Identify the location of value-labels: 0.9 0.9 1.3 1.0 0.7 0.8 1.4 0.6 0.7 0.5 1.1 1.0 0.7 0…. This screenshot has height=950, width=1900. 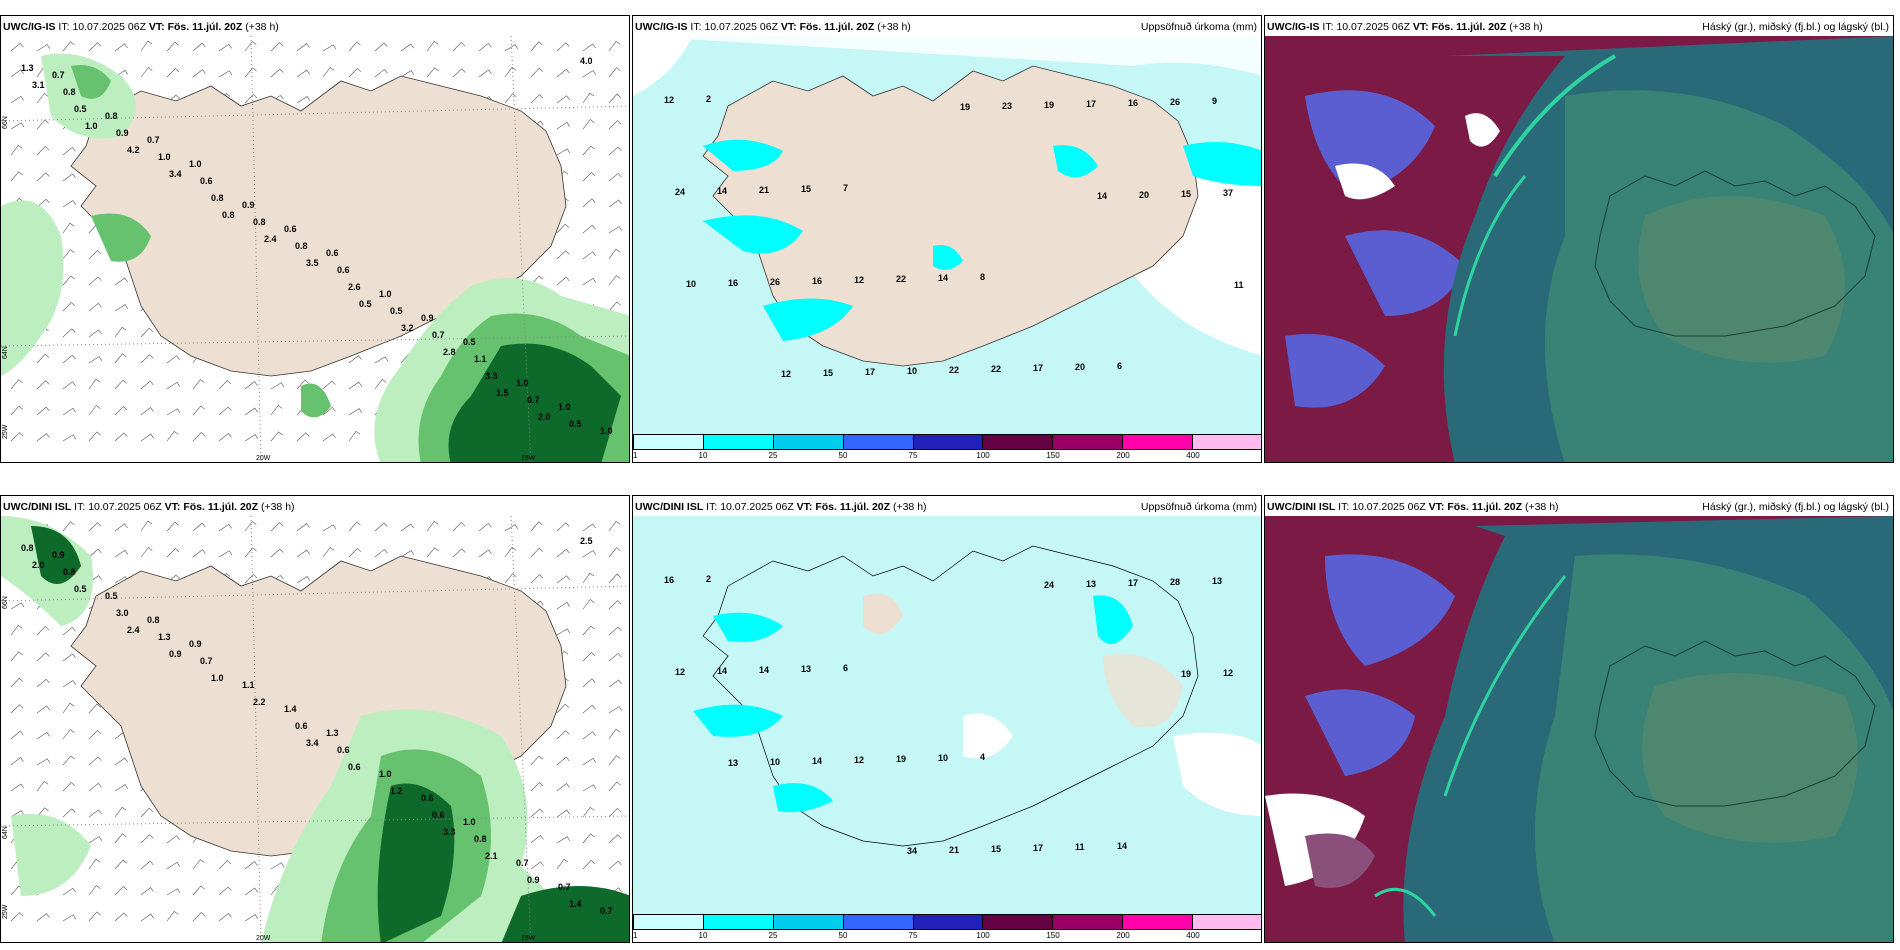
(317, 726).